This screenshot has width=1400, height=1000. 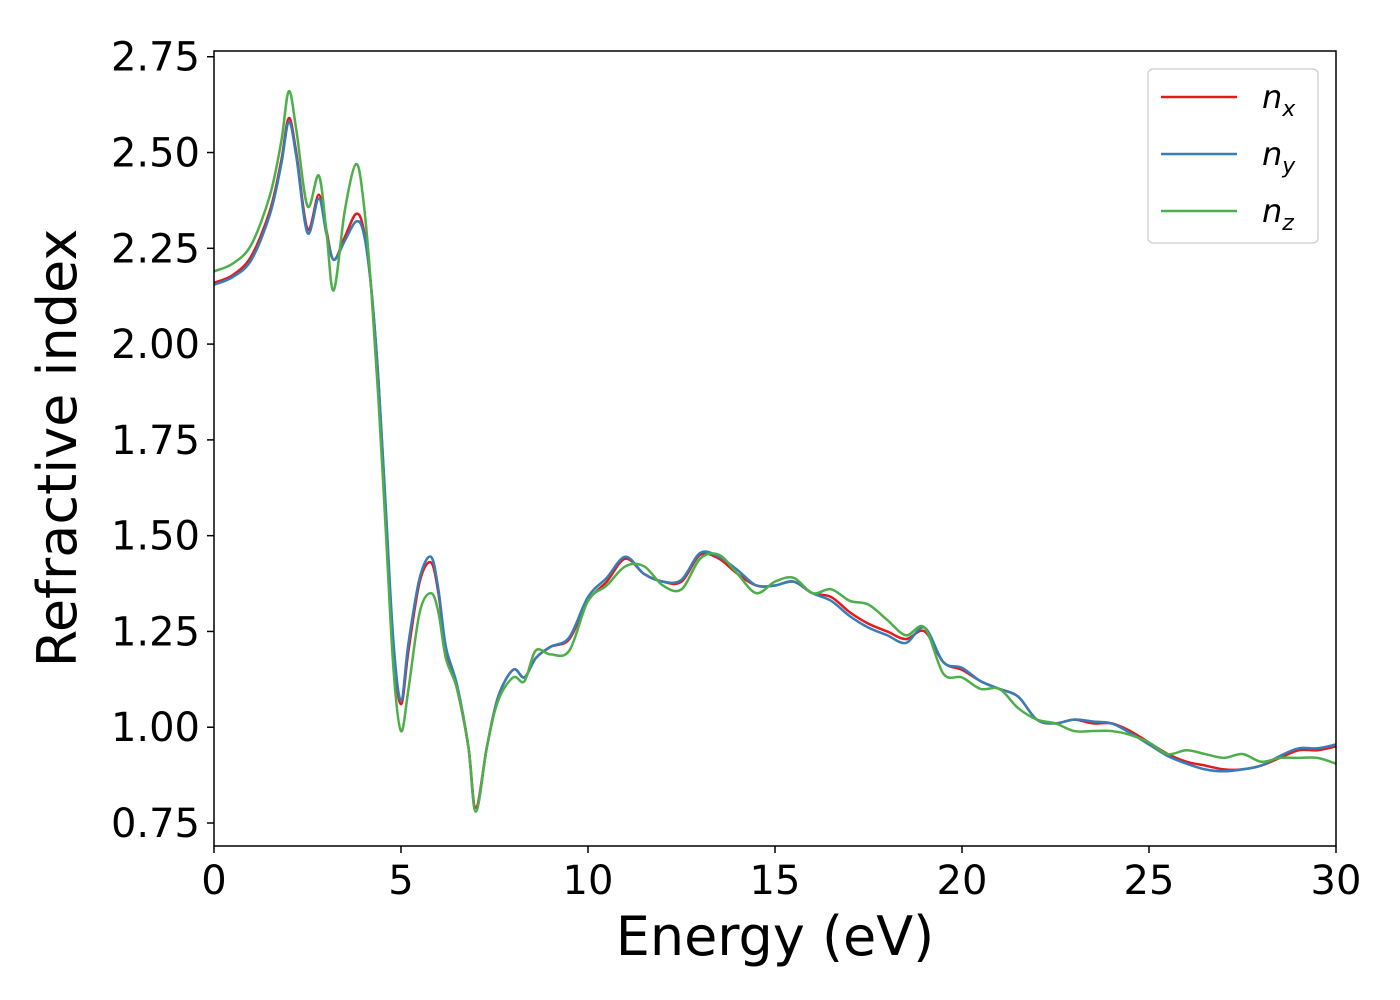 I want to click on x-tick-label: 30, so click(x=1336, y=881).